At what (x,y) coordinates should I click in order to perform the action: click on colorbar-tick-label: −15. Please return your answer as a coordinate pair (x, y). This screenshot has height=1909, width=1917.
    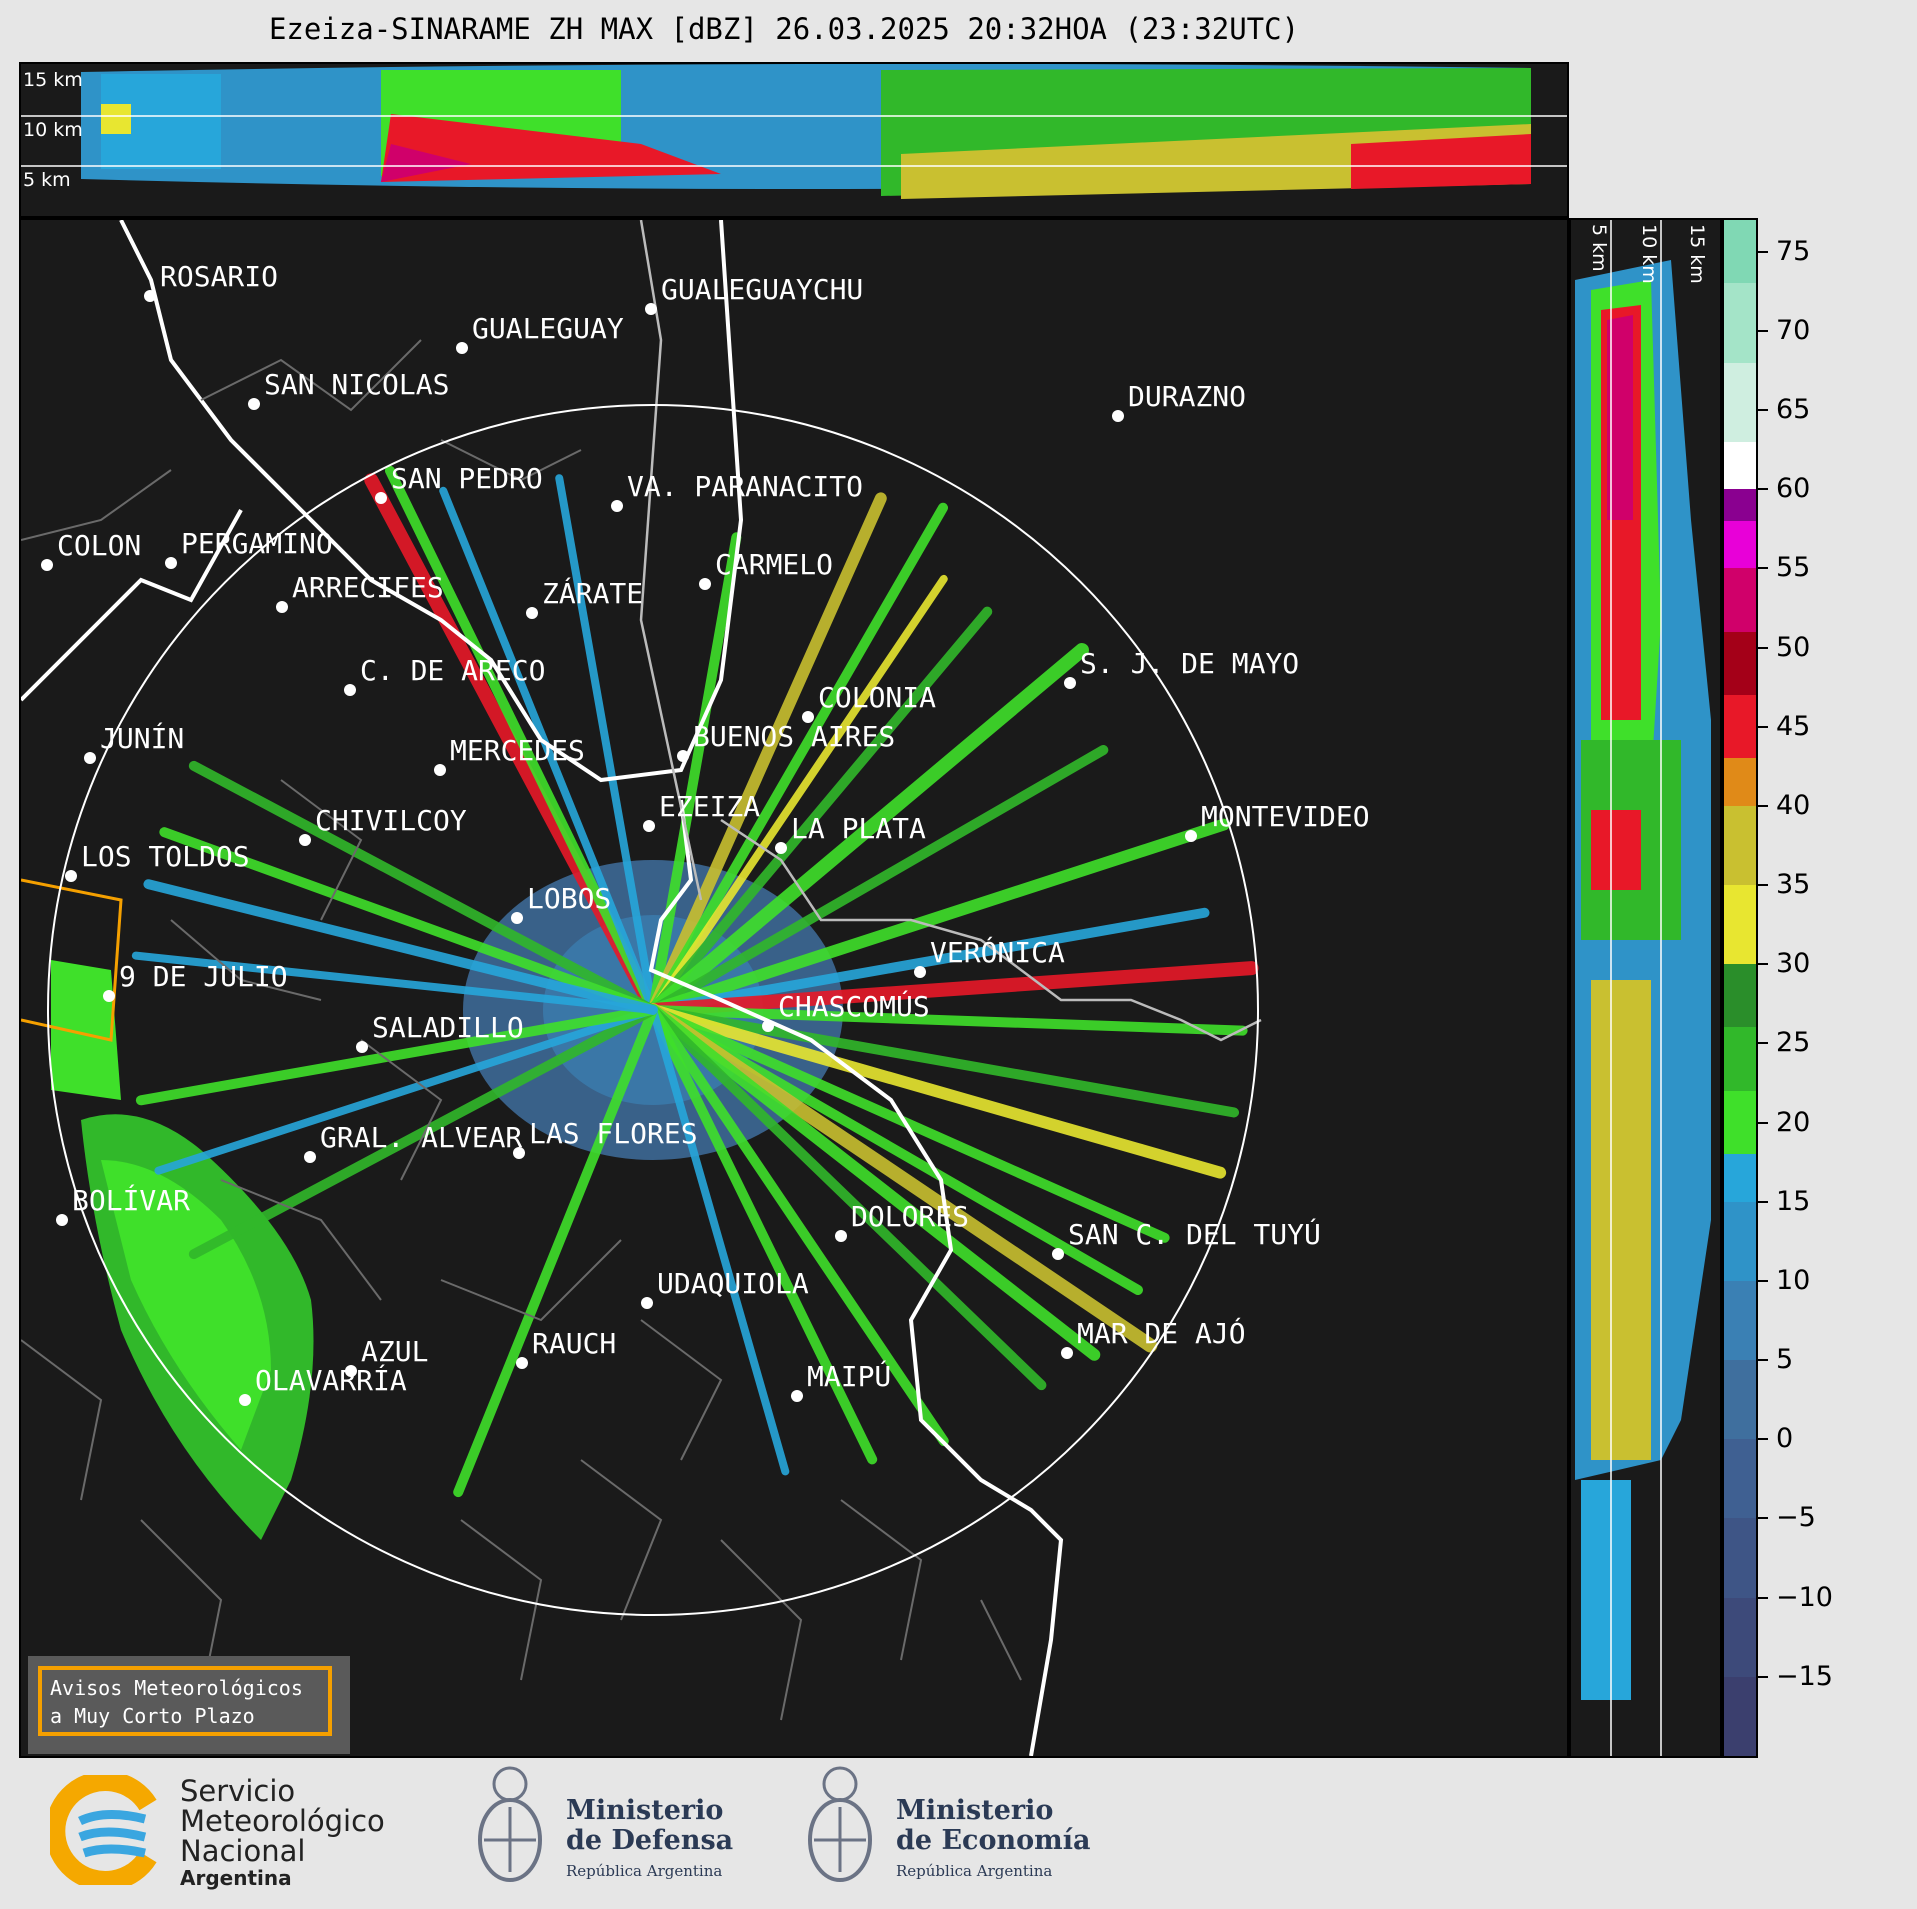
    Looking at the image, I should click on (1804, 1676).